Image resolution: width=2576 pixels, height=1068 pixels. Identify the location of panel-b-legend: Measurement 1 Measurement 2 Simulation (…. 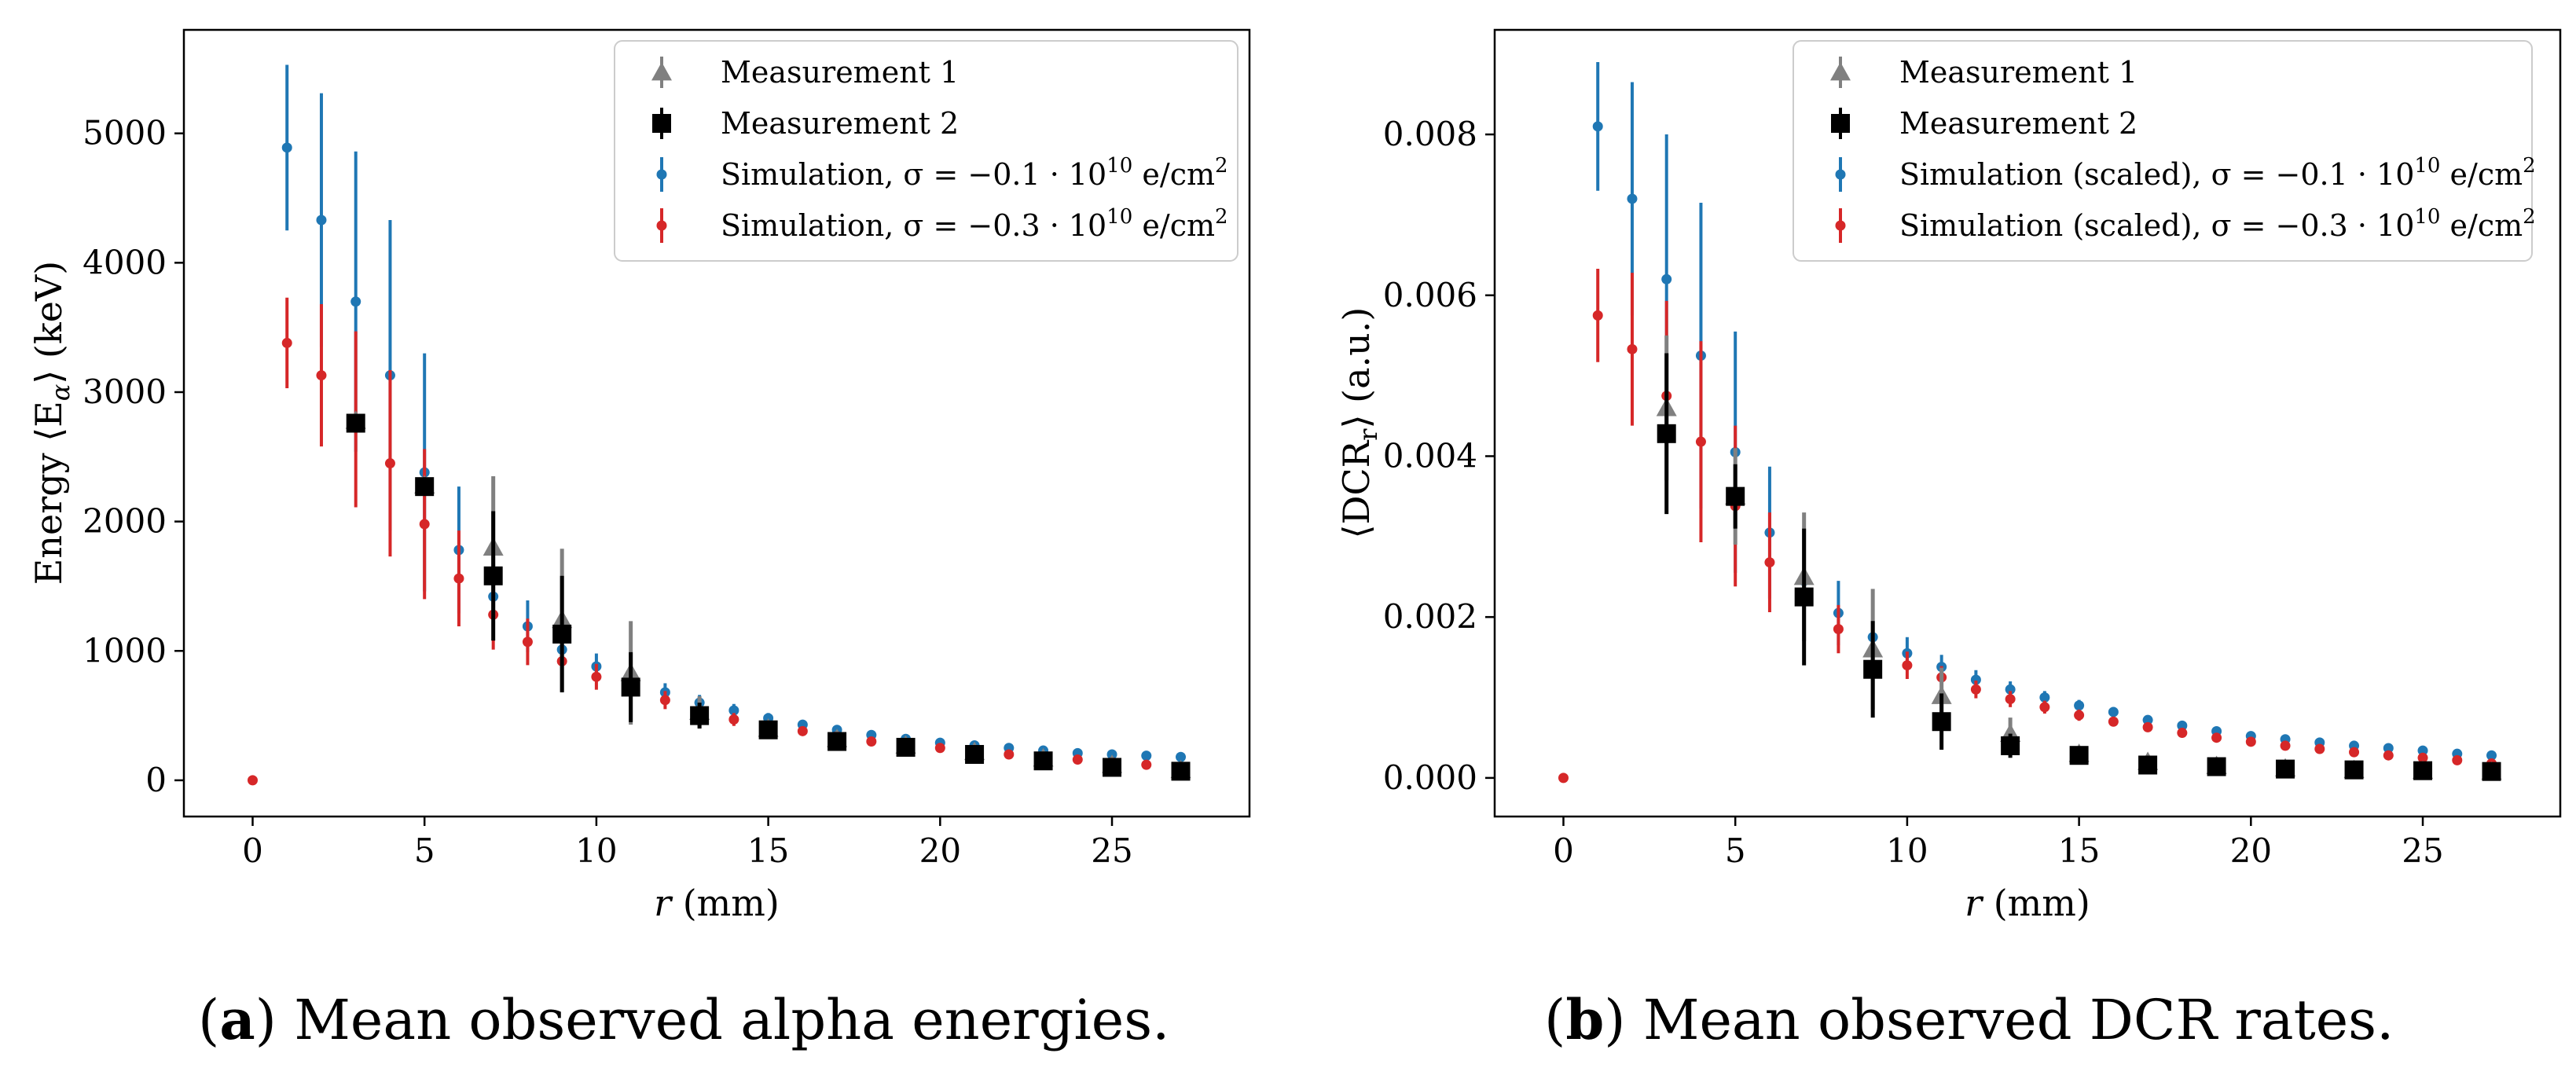
(2164, 151).